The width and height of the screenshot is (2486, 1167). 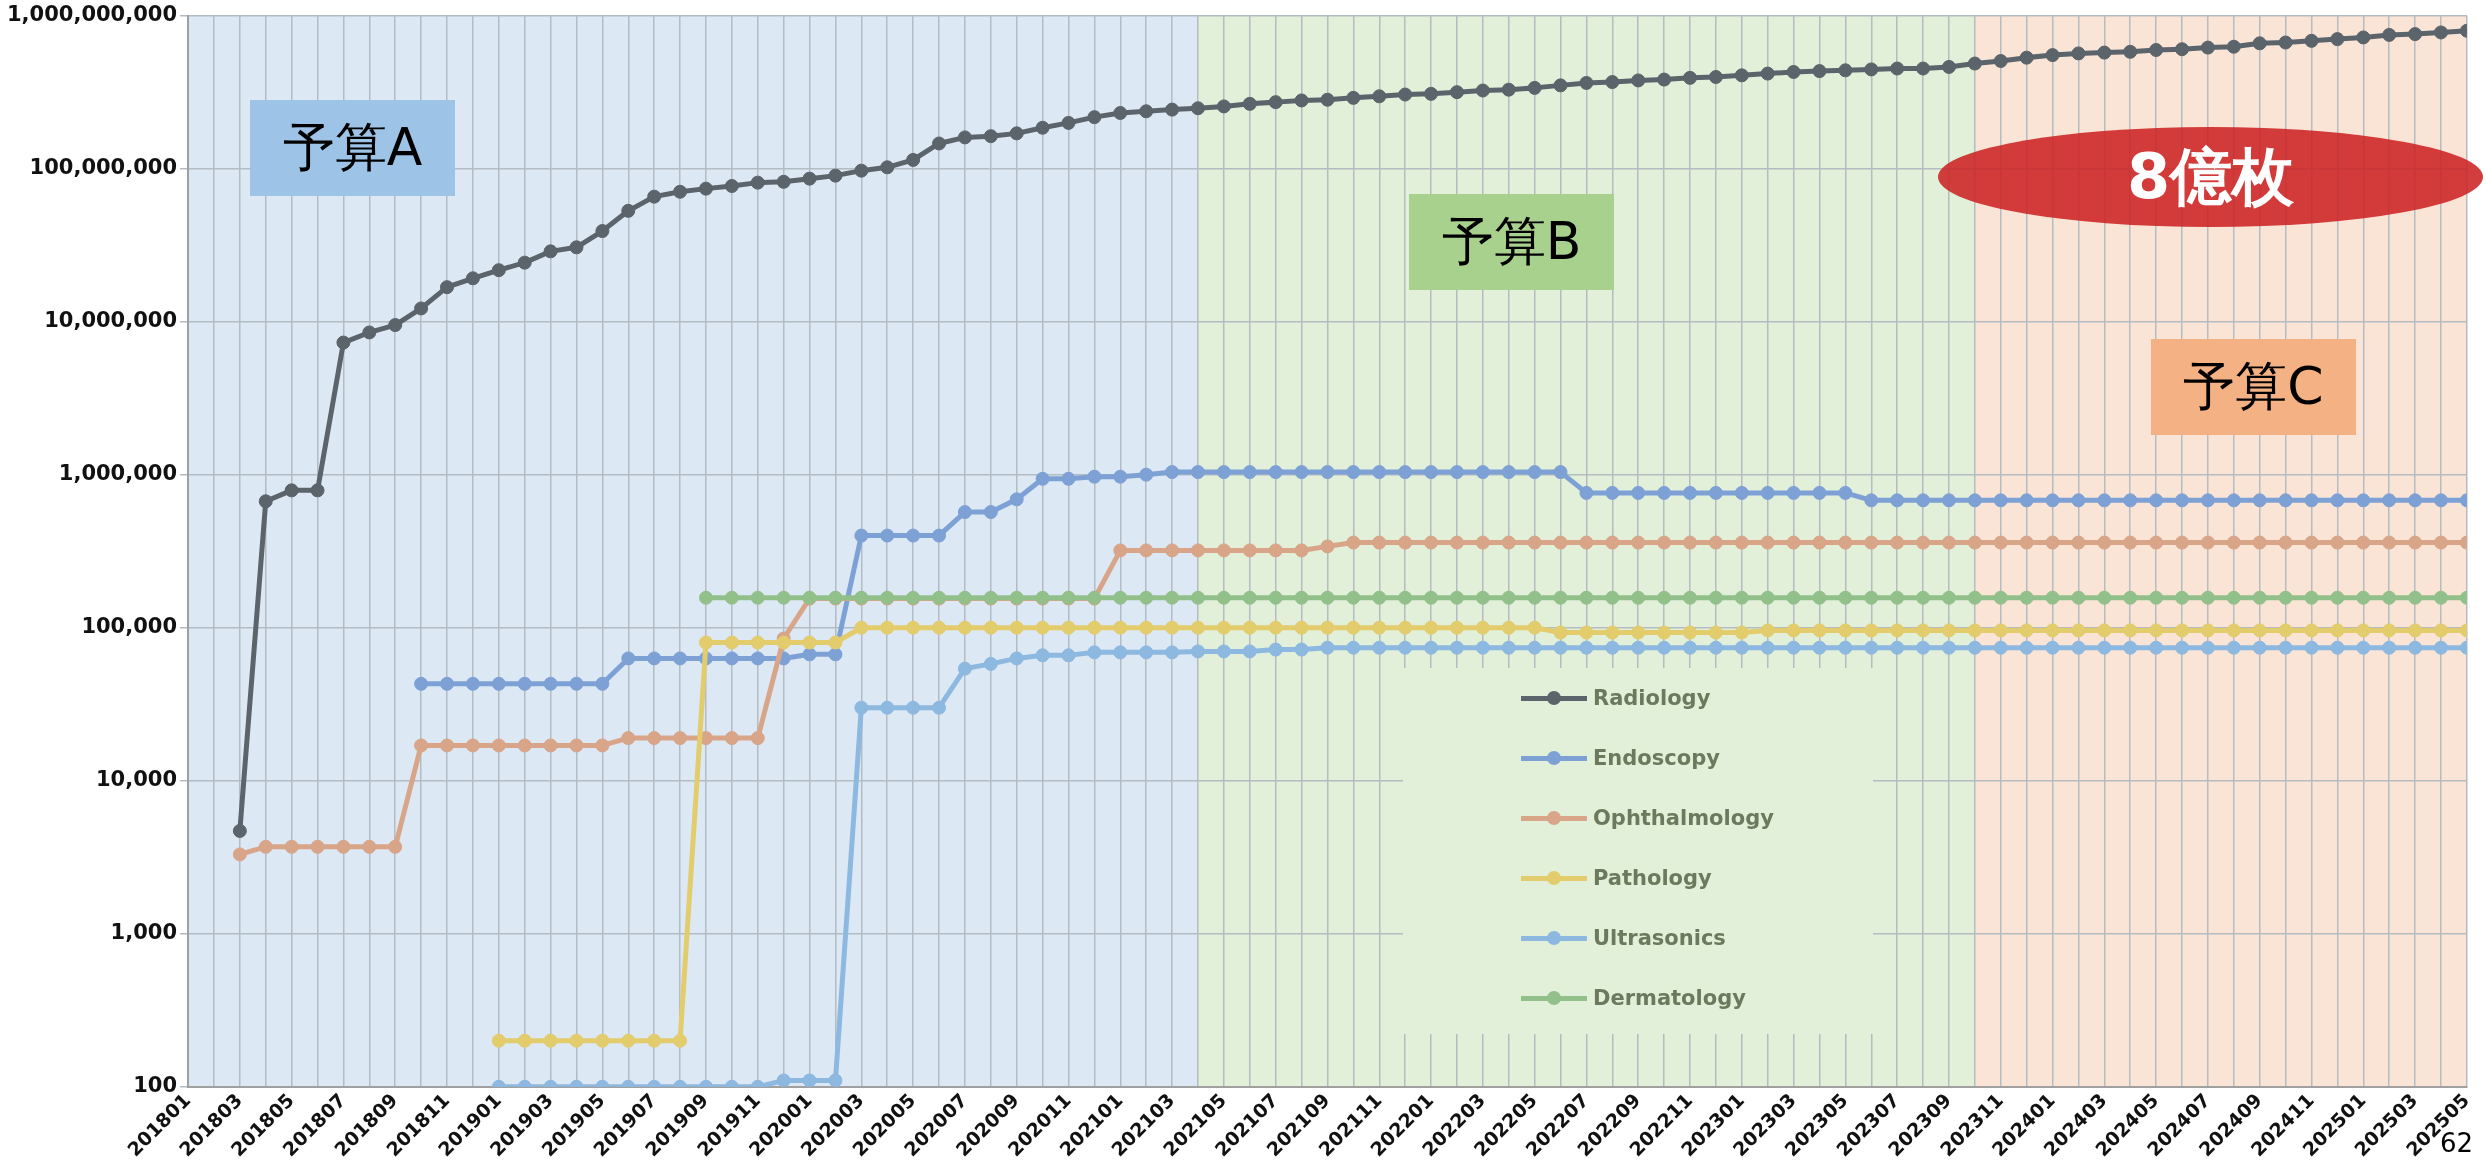 What do you see at coordinates (2253, 387) in the screenshot?
I see `band-label: 予算C` at bounding box center [2253, 387].